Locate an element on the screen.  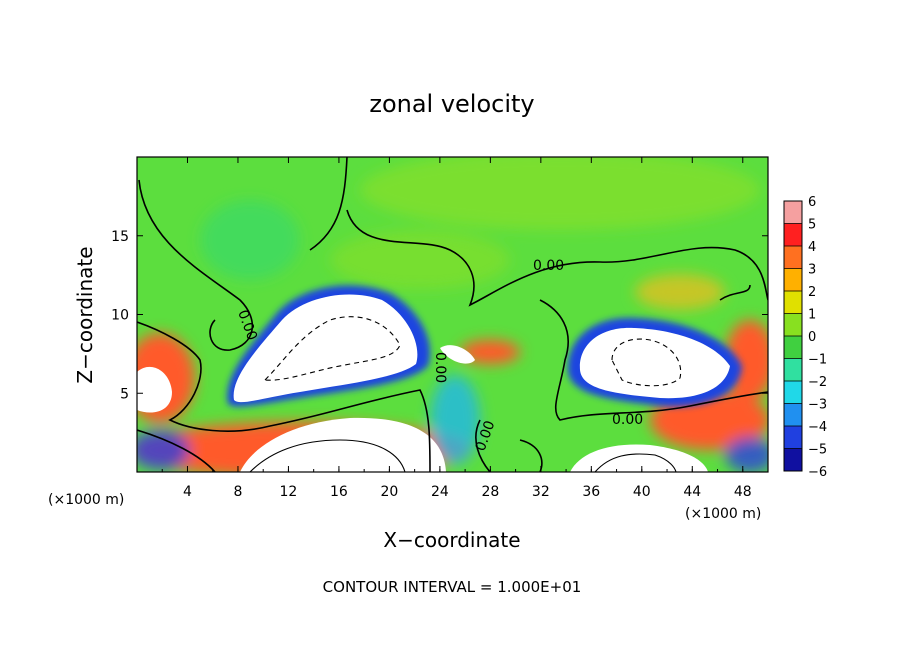
contour-labels: 0.00 0.00 0.00 0.00 0.00 is located at coordinates (438, 355).